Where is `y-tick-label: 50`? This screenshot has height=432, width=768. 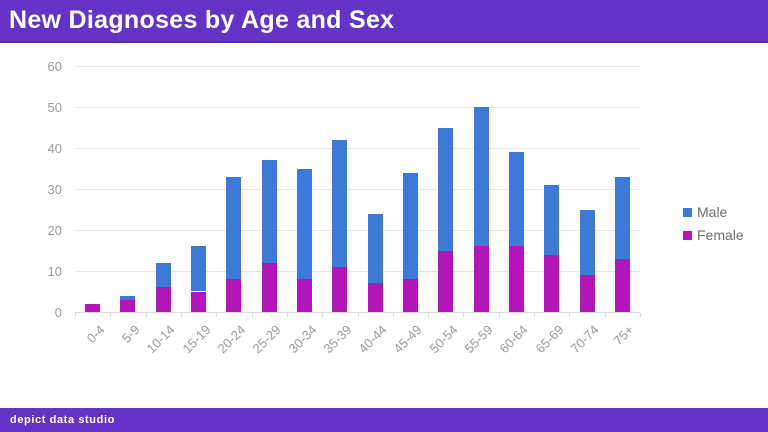 y-tick-label: 50 is located at coordinates (54, 107).